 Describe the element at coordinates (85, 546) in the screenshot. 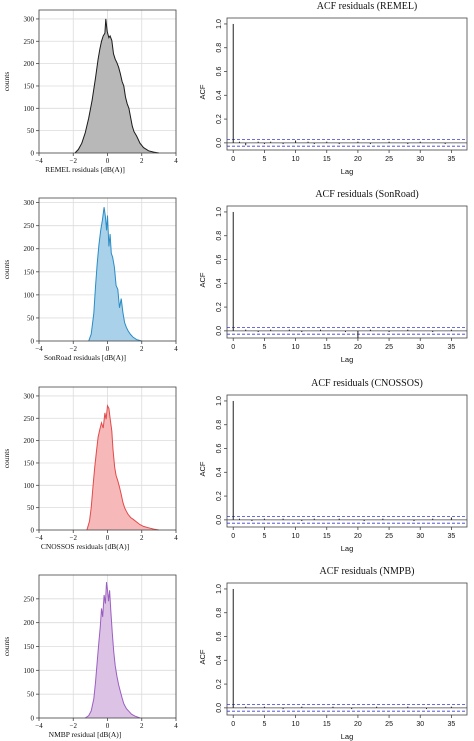

I see `x-axis-label: CNOSSOS residuals [dB(A)]` at that location.